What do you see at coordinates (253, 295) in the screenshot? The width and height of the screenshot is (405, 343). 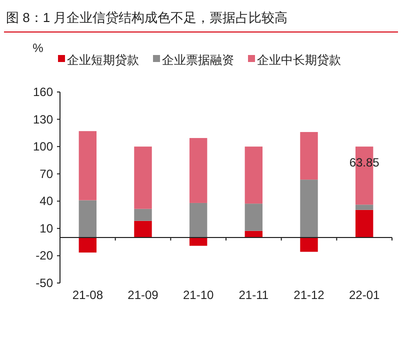 I see `x-tick-label: 21-11` at bounding box center [253, 295].